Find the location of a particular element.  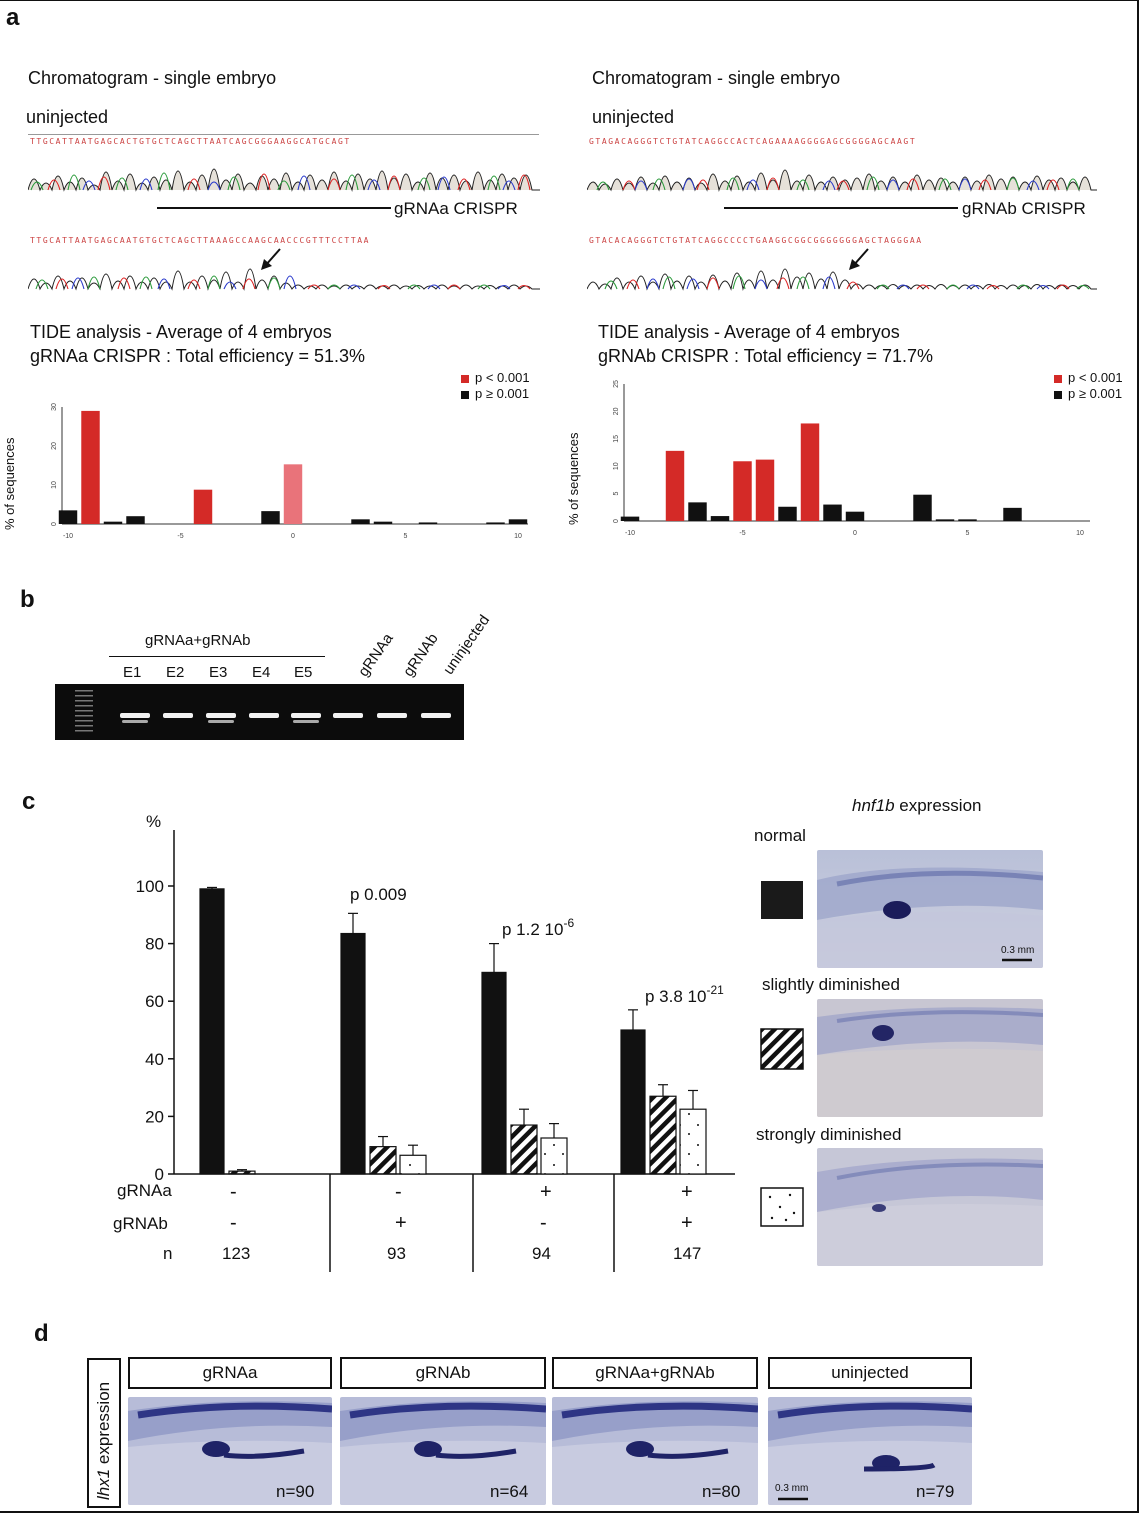

p-value: p 1.2 10-6 is located at coordinates (538, 927).